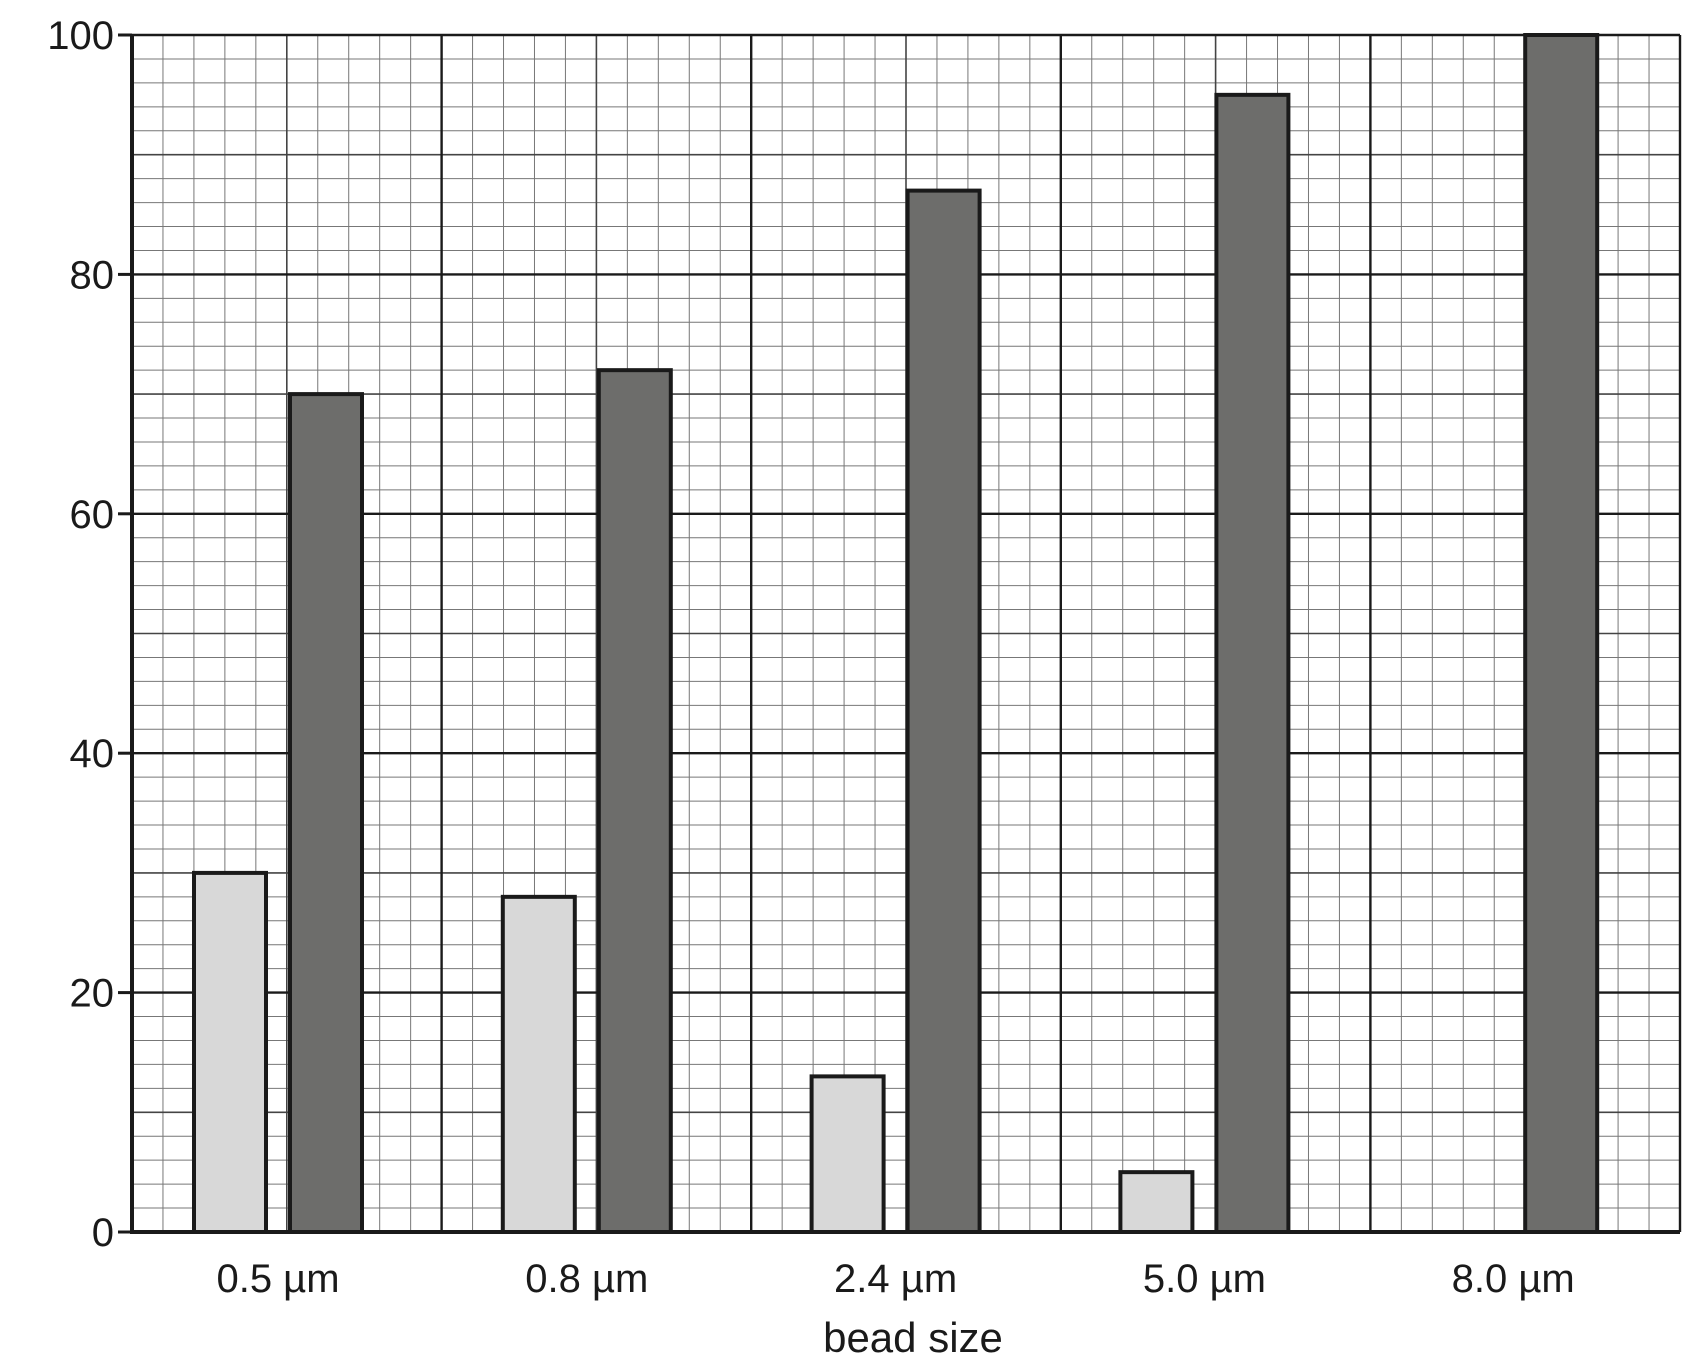  I want to click on x-tick-label: 2.4 µm, so click(895, 1279).